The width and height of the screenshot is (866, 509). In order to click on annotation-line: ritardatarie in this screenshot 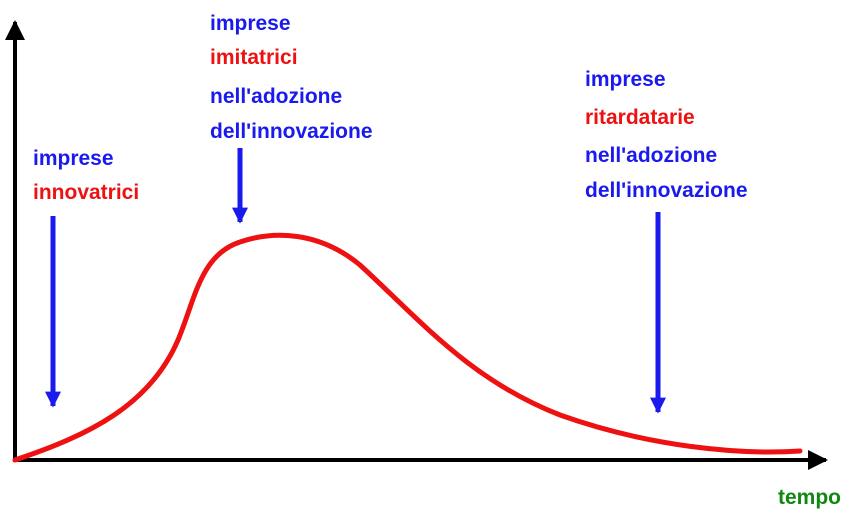, I will do `click(640, 117)`.